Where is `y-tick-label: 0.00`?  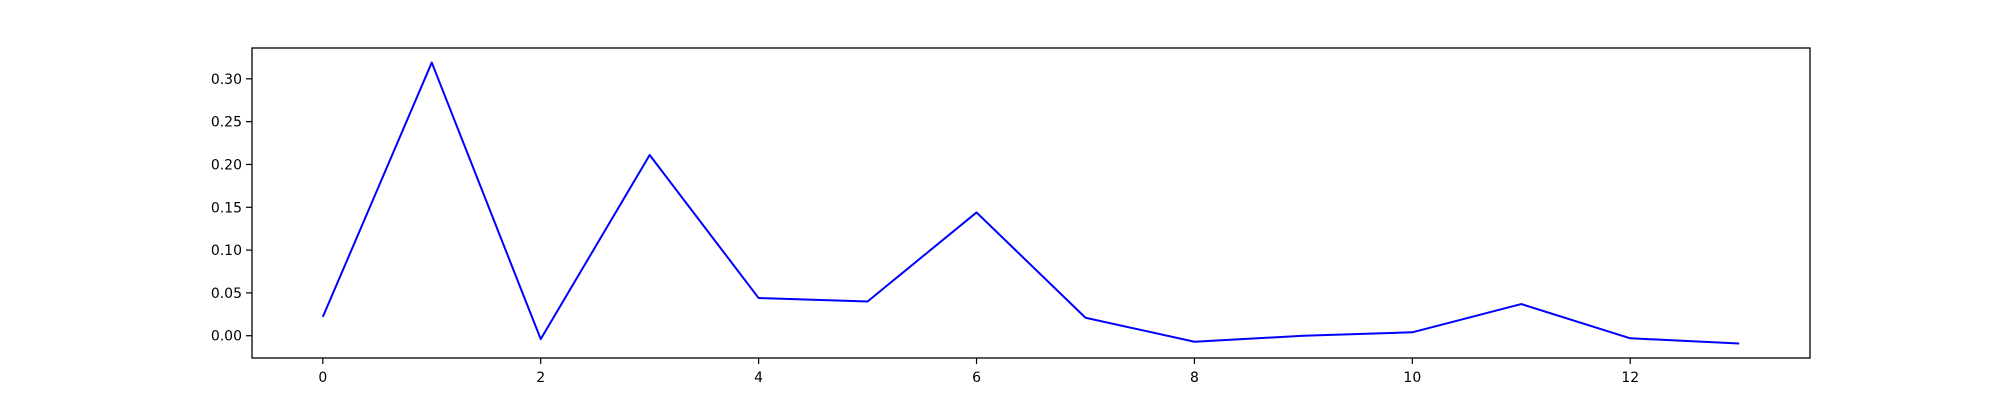
y-tick-label: 0.00 is located at coordinates (226, 337).